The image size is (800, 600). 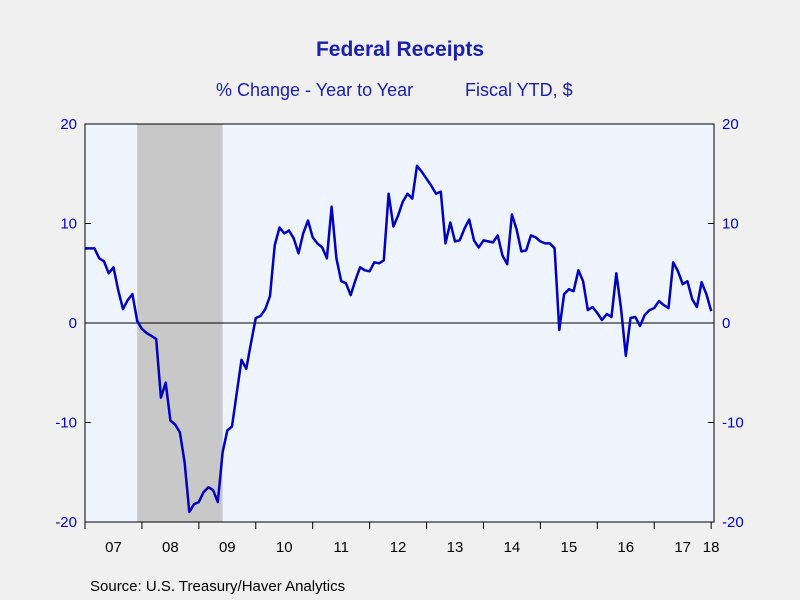 What do you see at coordinates (519, 90) in the screenshot?
I see `chart-subtitle-right: Fiscal YTD, $` at bounding box center [519, 90].